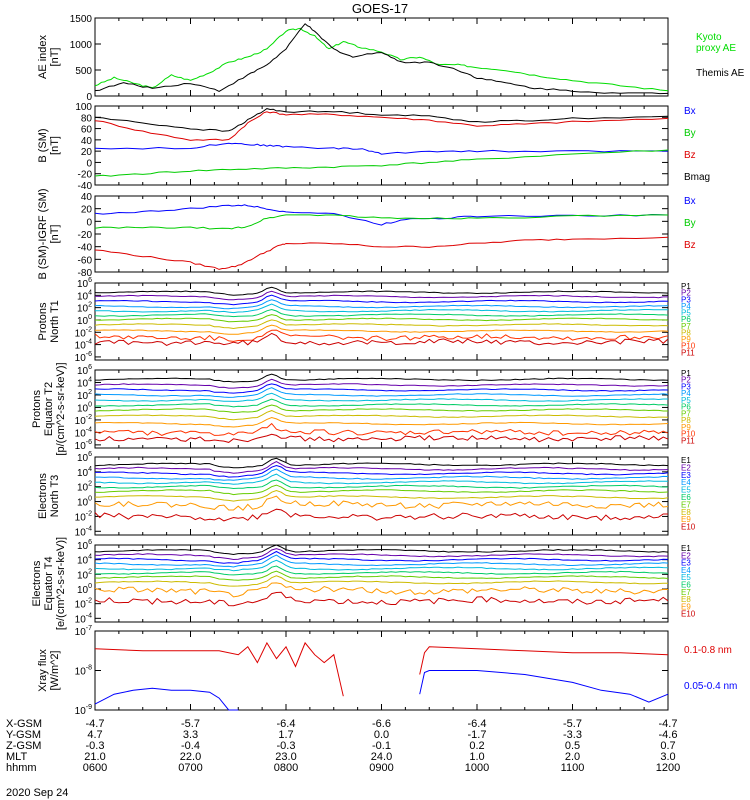 This screenshot has width=750, height=800. What do you see at coordinates (381, 59) in the screenshot?
I see `series-line-Themis AE` at bounding box center [381, 59].